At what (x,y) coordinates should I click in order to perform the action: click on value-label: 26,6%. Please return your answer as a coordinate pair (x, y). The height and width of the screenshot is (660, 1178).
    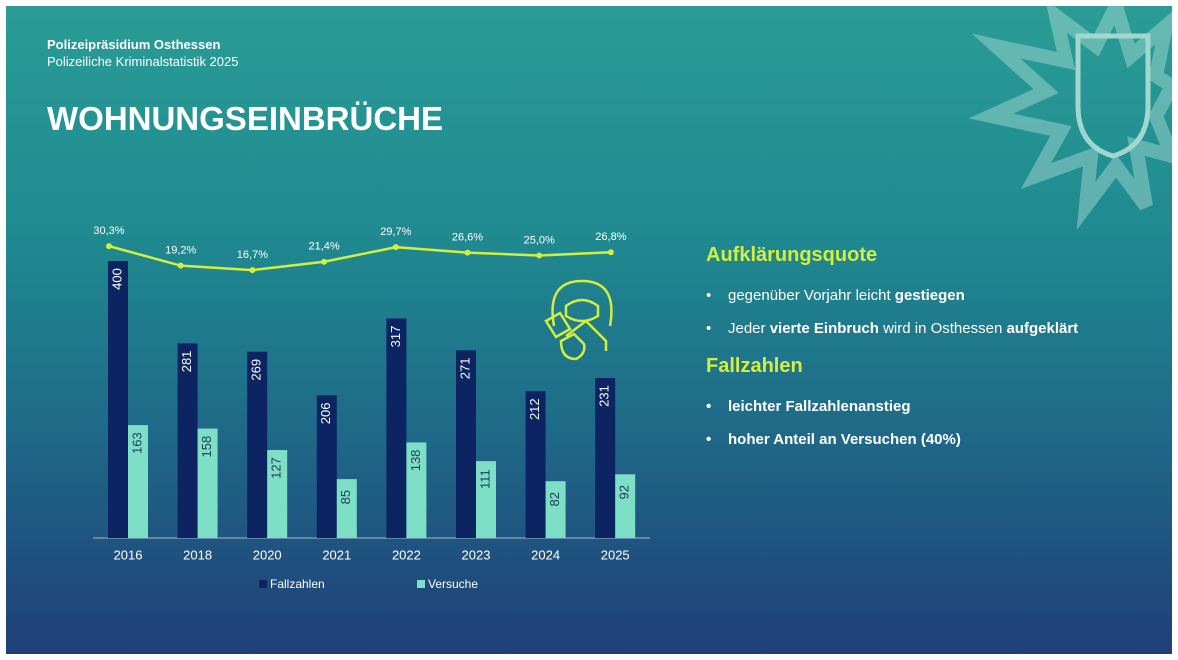
    Looking at the image, I should click on (467, 238).